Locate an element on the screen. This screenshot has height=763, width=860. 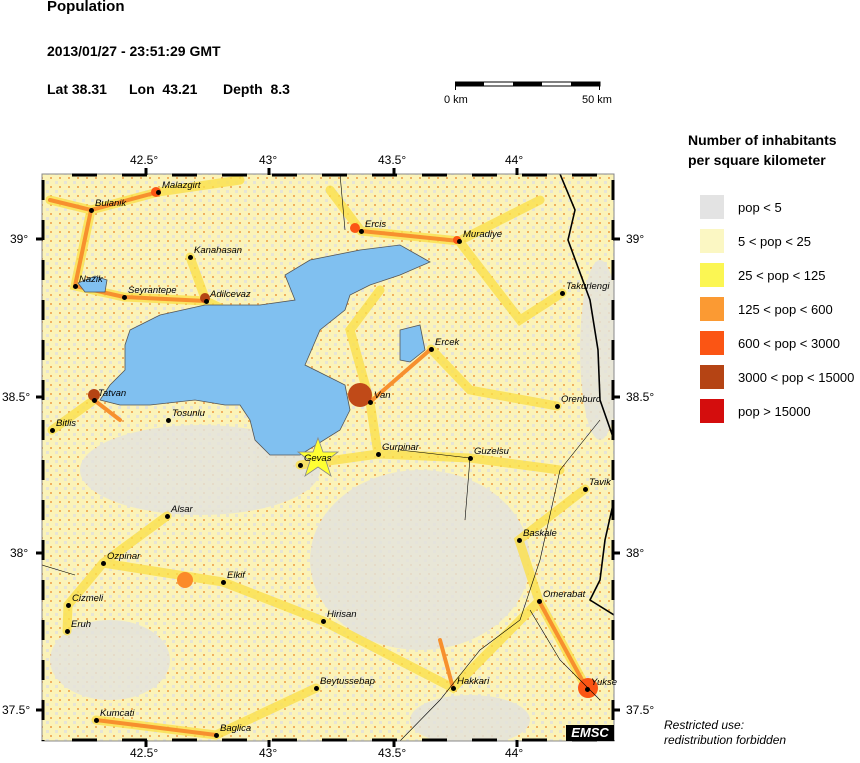
lon-tick-bottom-2: 43° is located at coordinates (268, 753).